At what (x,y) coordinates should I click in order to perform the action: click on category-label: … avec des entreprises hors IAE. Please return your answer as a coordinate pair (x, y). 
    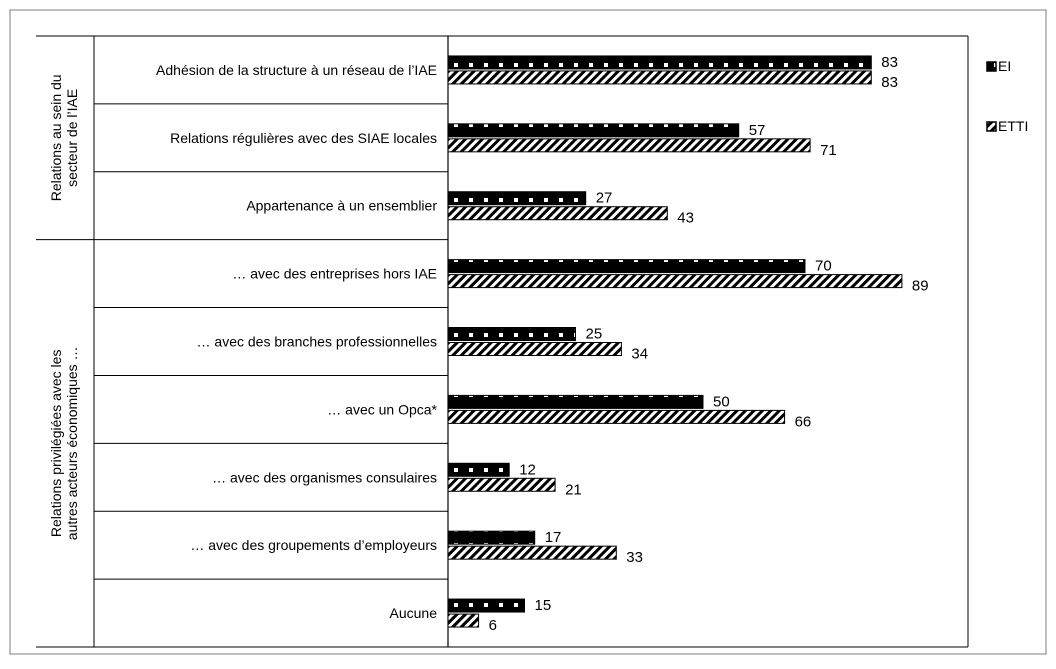
    Looking at the image, I should click on (334, 274).